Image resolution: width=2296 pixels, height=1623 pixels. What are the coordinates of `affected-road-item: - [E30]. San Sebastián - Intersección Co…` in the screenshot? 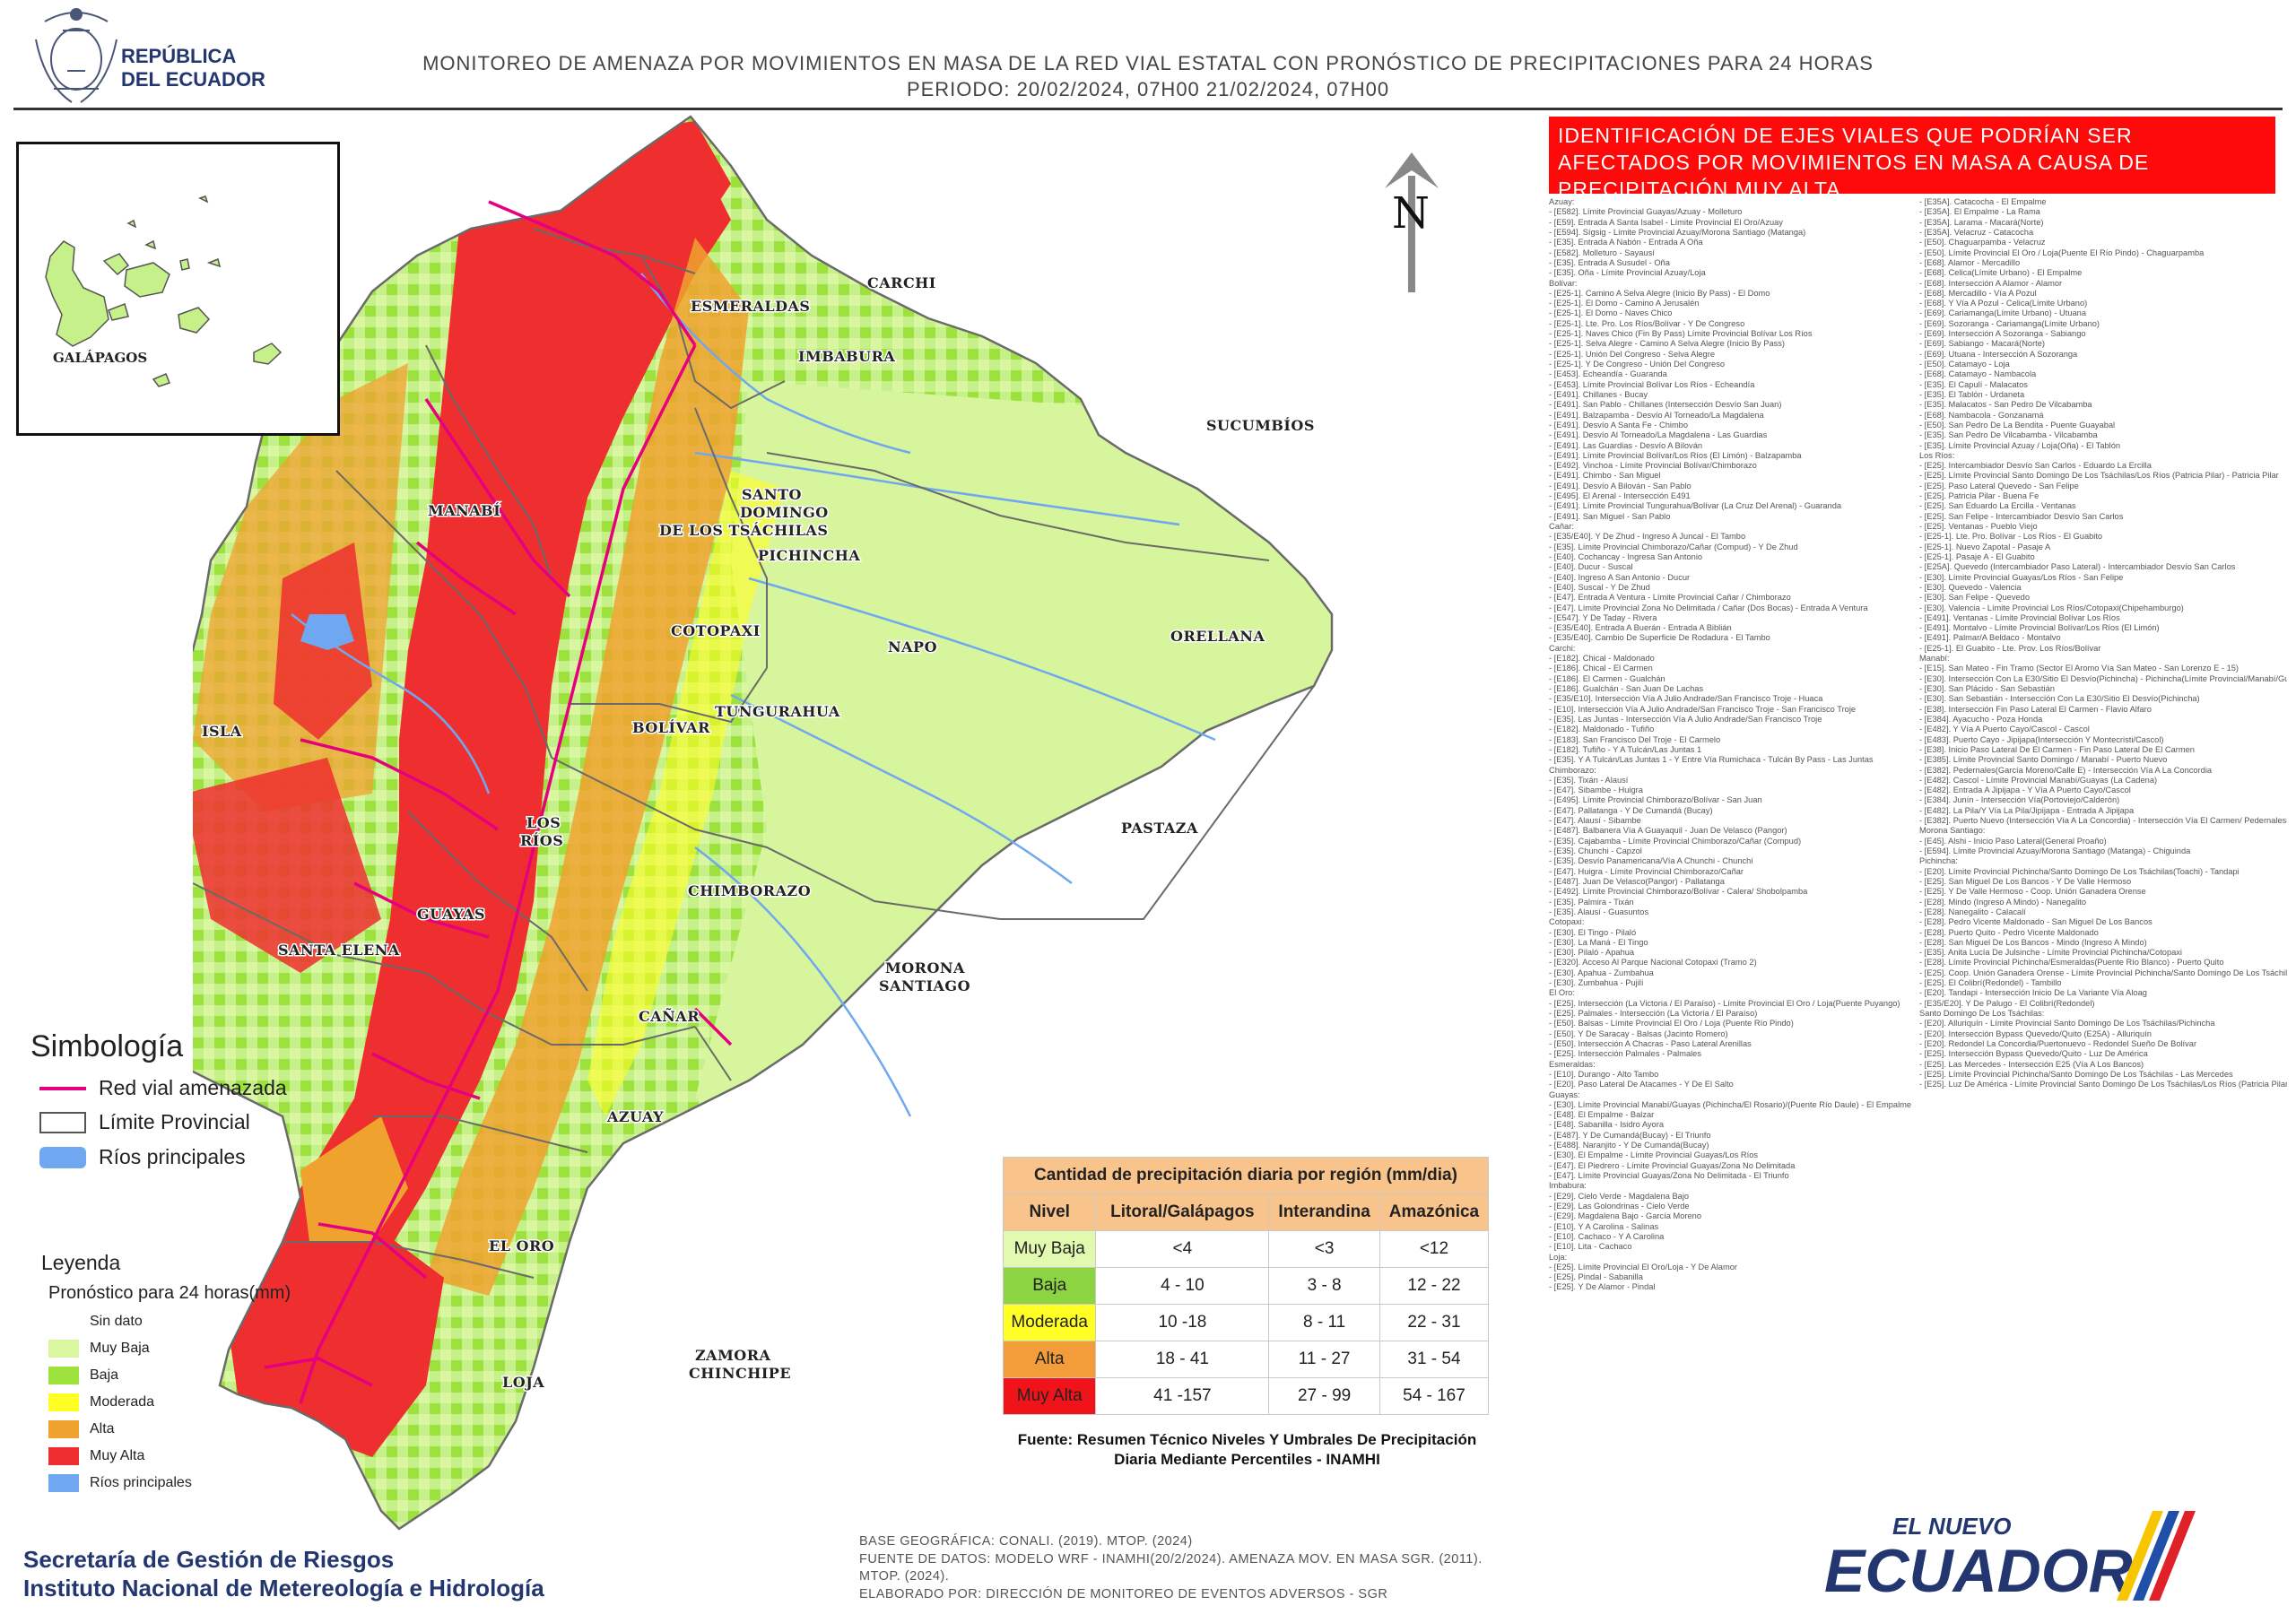 It's located at (2059, 699).